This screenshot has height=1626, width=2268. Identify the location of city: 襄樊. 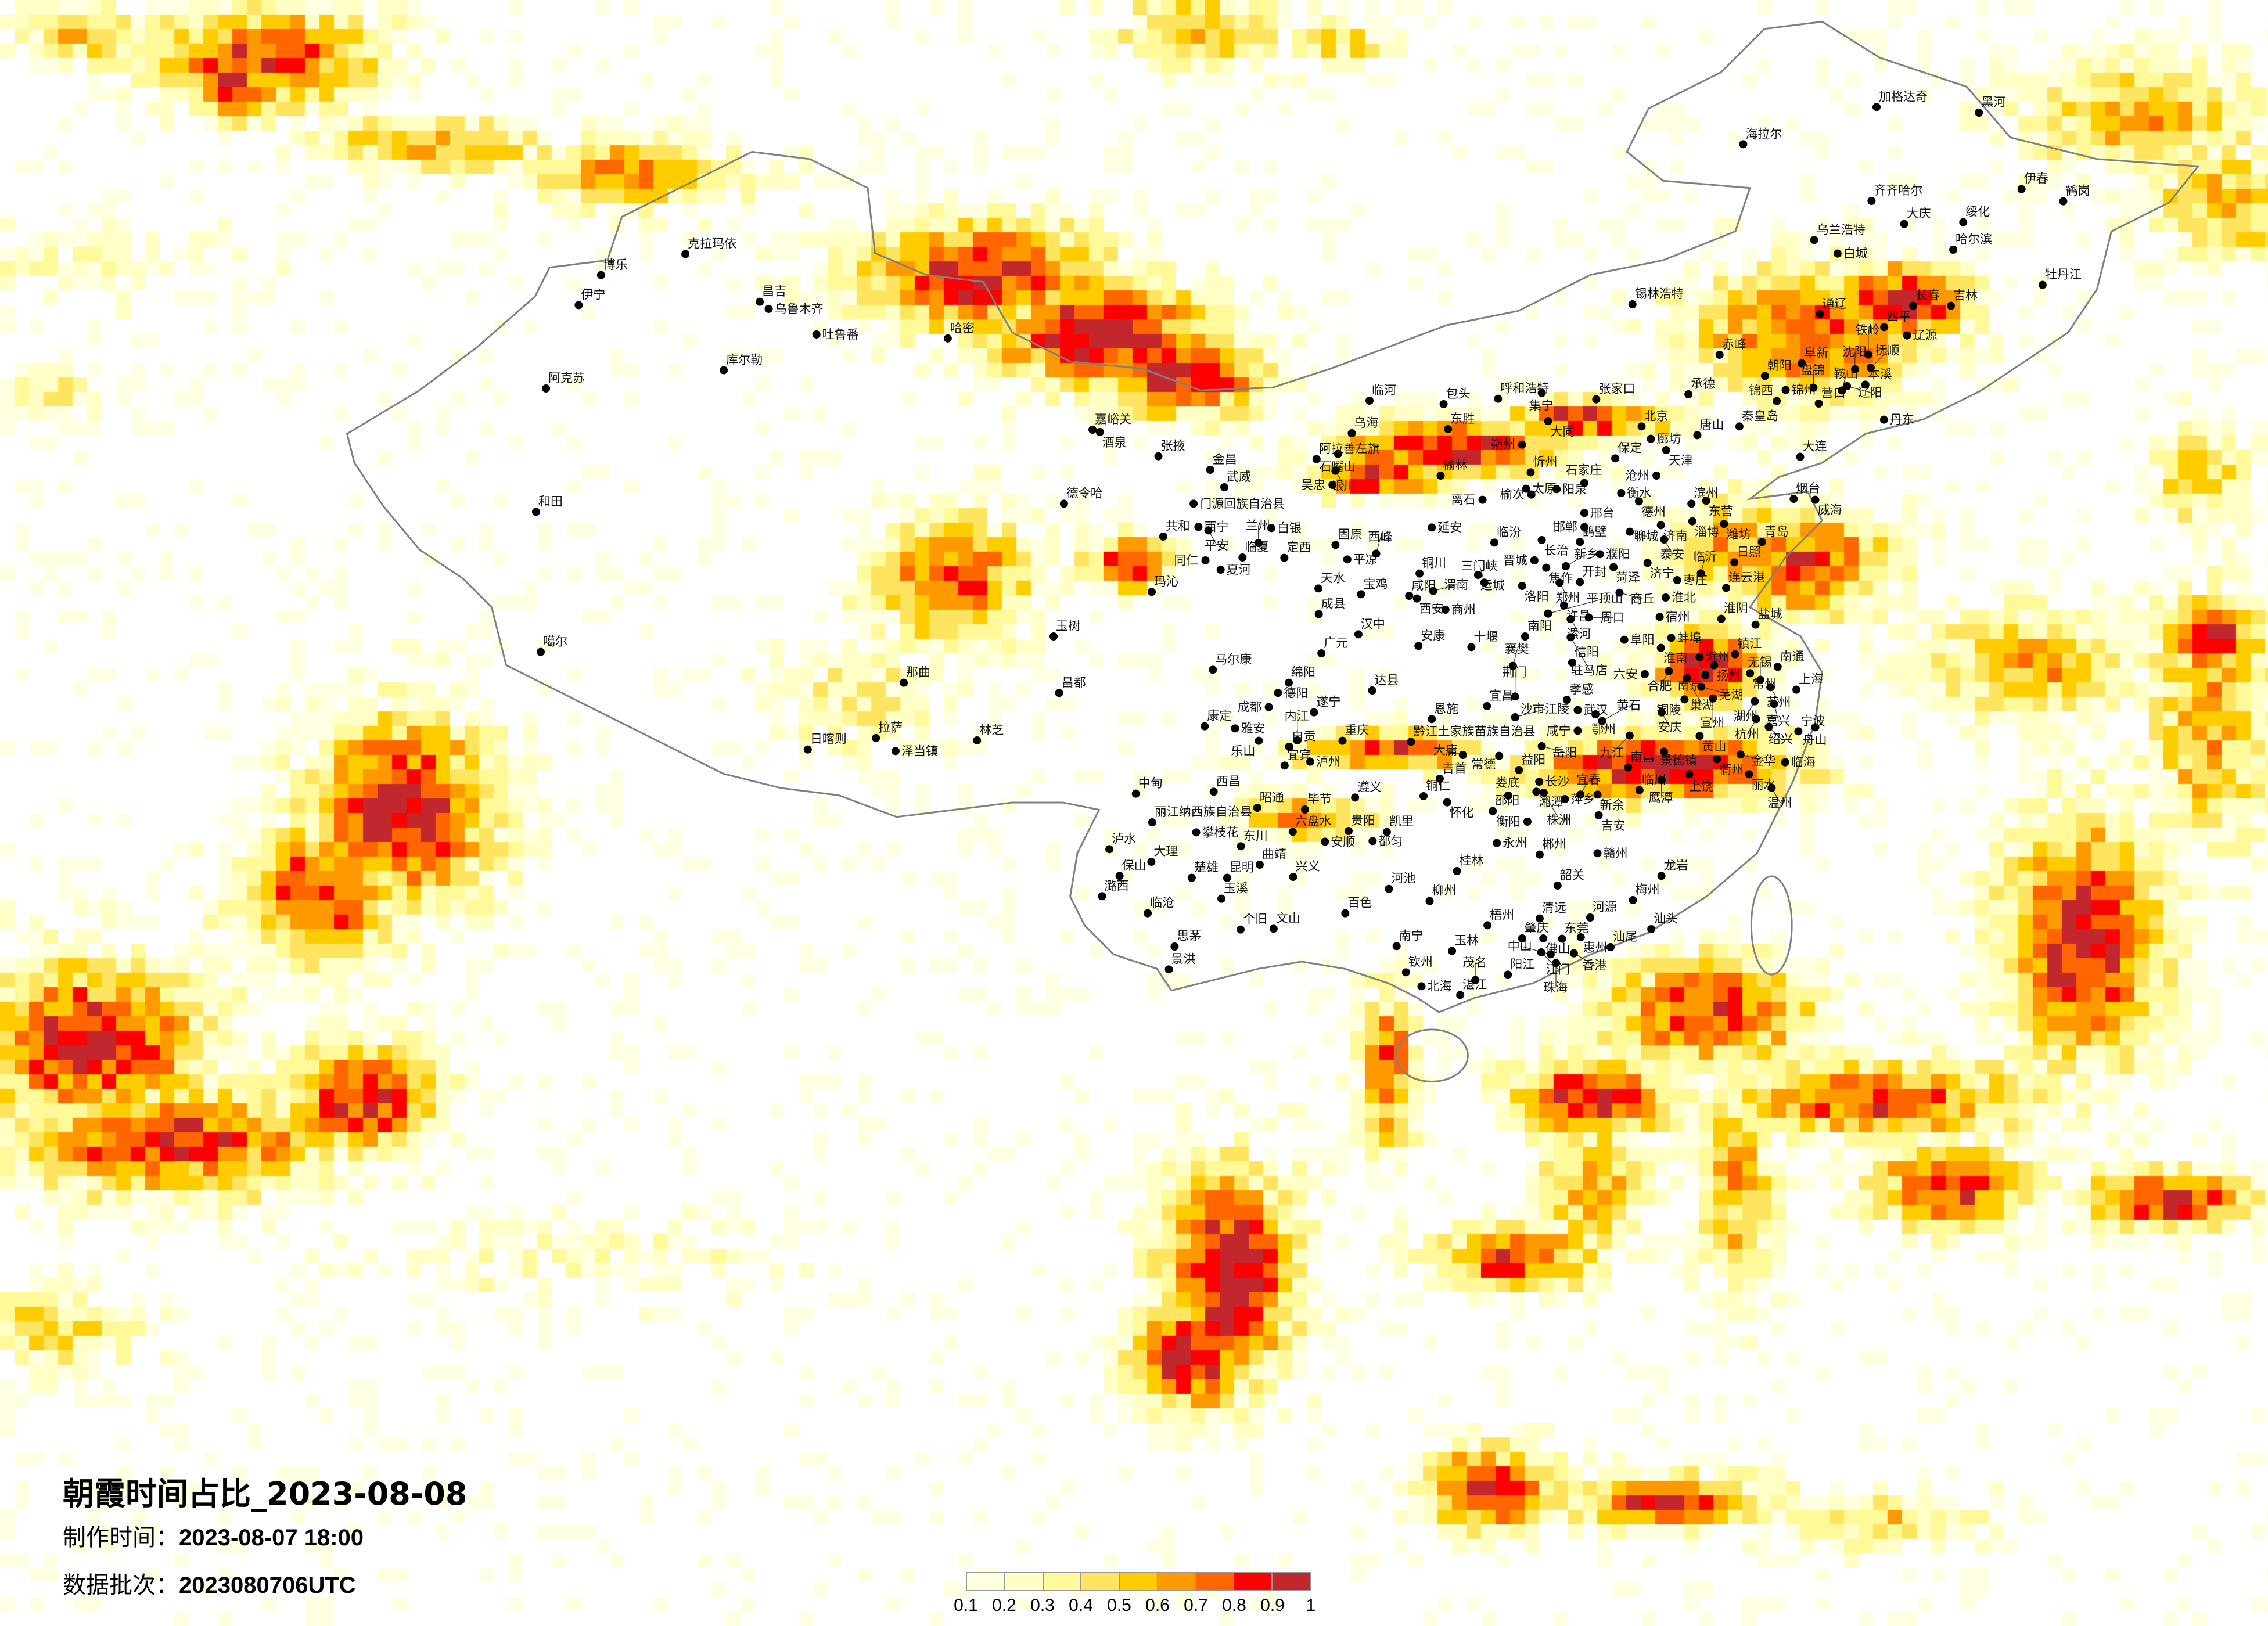
(1517, 656).